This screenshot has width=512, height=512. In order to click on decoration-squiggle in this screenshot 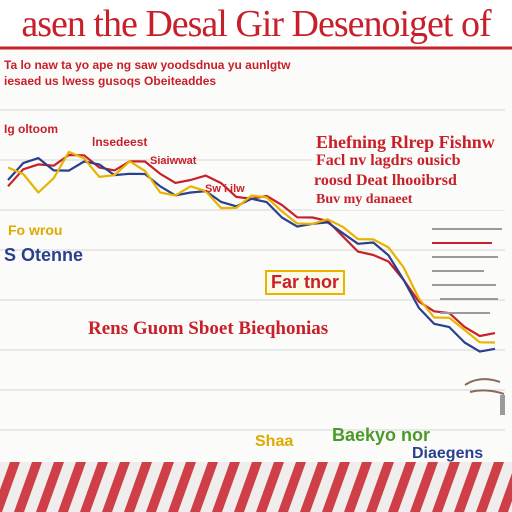, I will do `click(484, 386)`.